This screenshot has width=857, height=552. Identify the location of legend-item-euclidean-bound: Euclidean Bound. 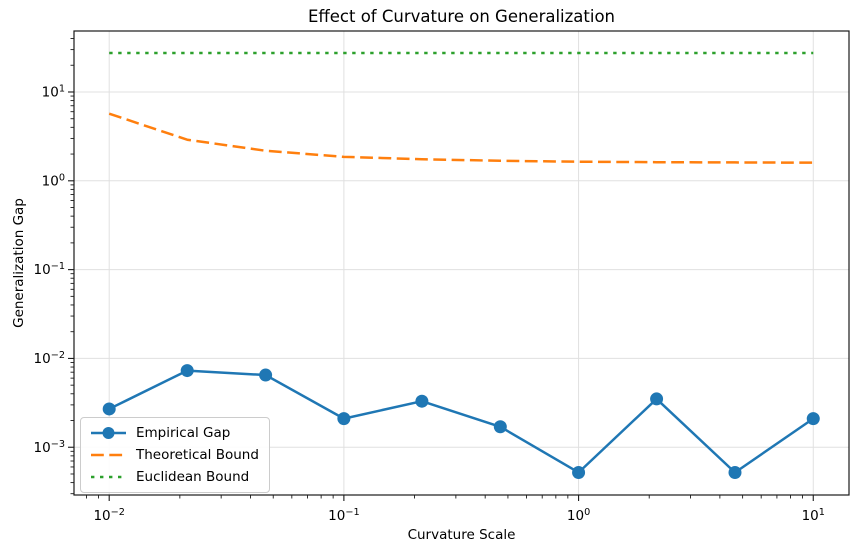
(174, 477).